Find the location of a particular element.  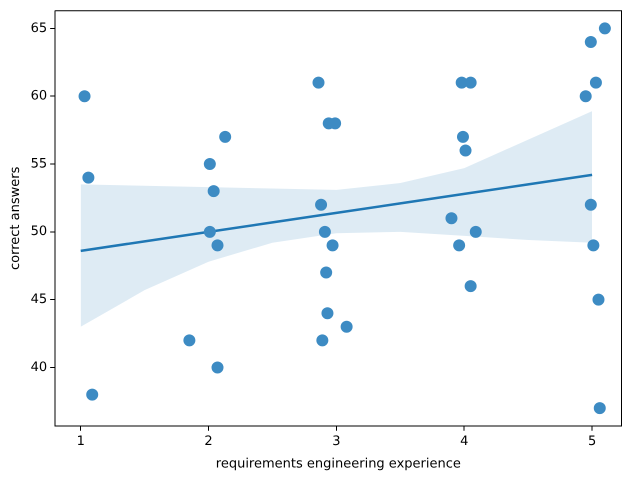

y-tick-label: 45 is located at coordinates (39, 300).